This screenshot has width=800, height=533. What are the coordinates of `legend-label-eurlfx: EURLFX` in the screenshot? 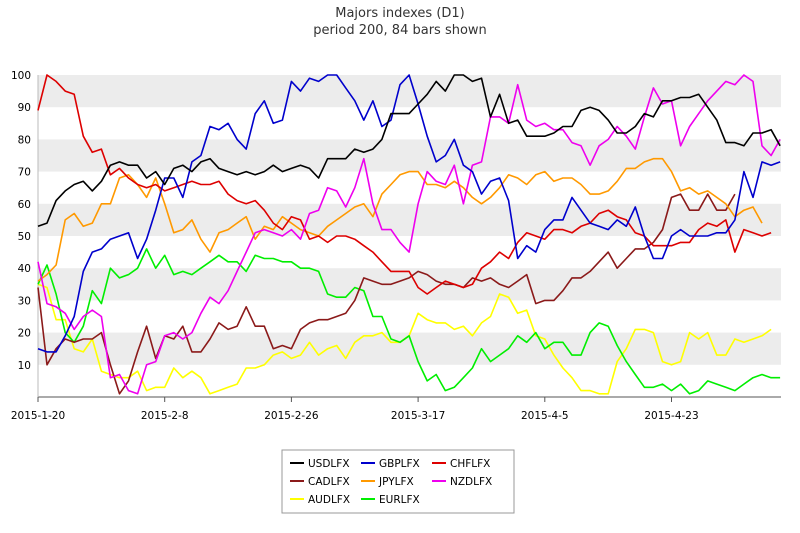 It's located at (399, 500).